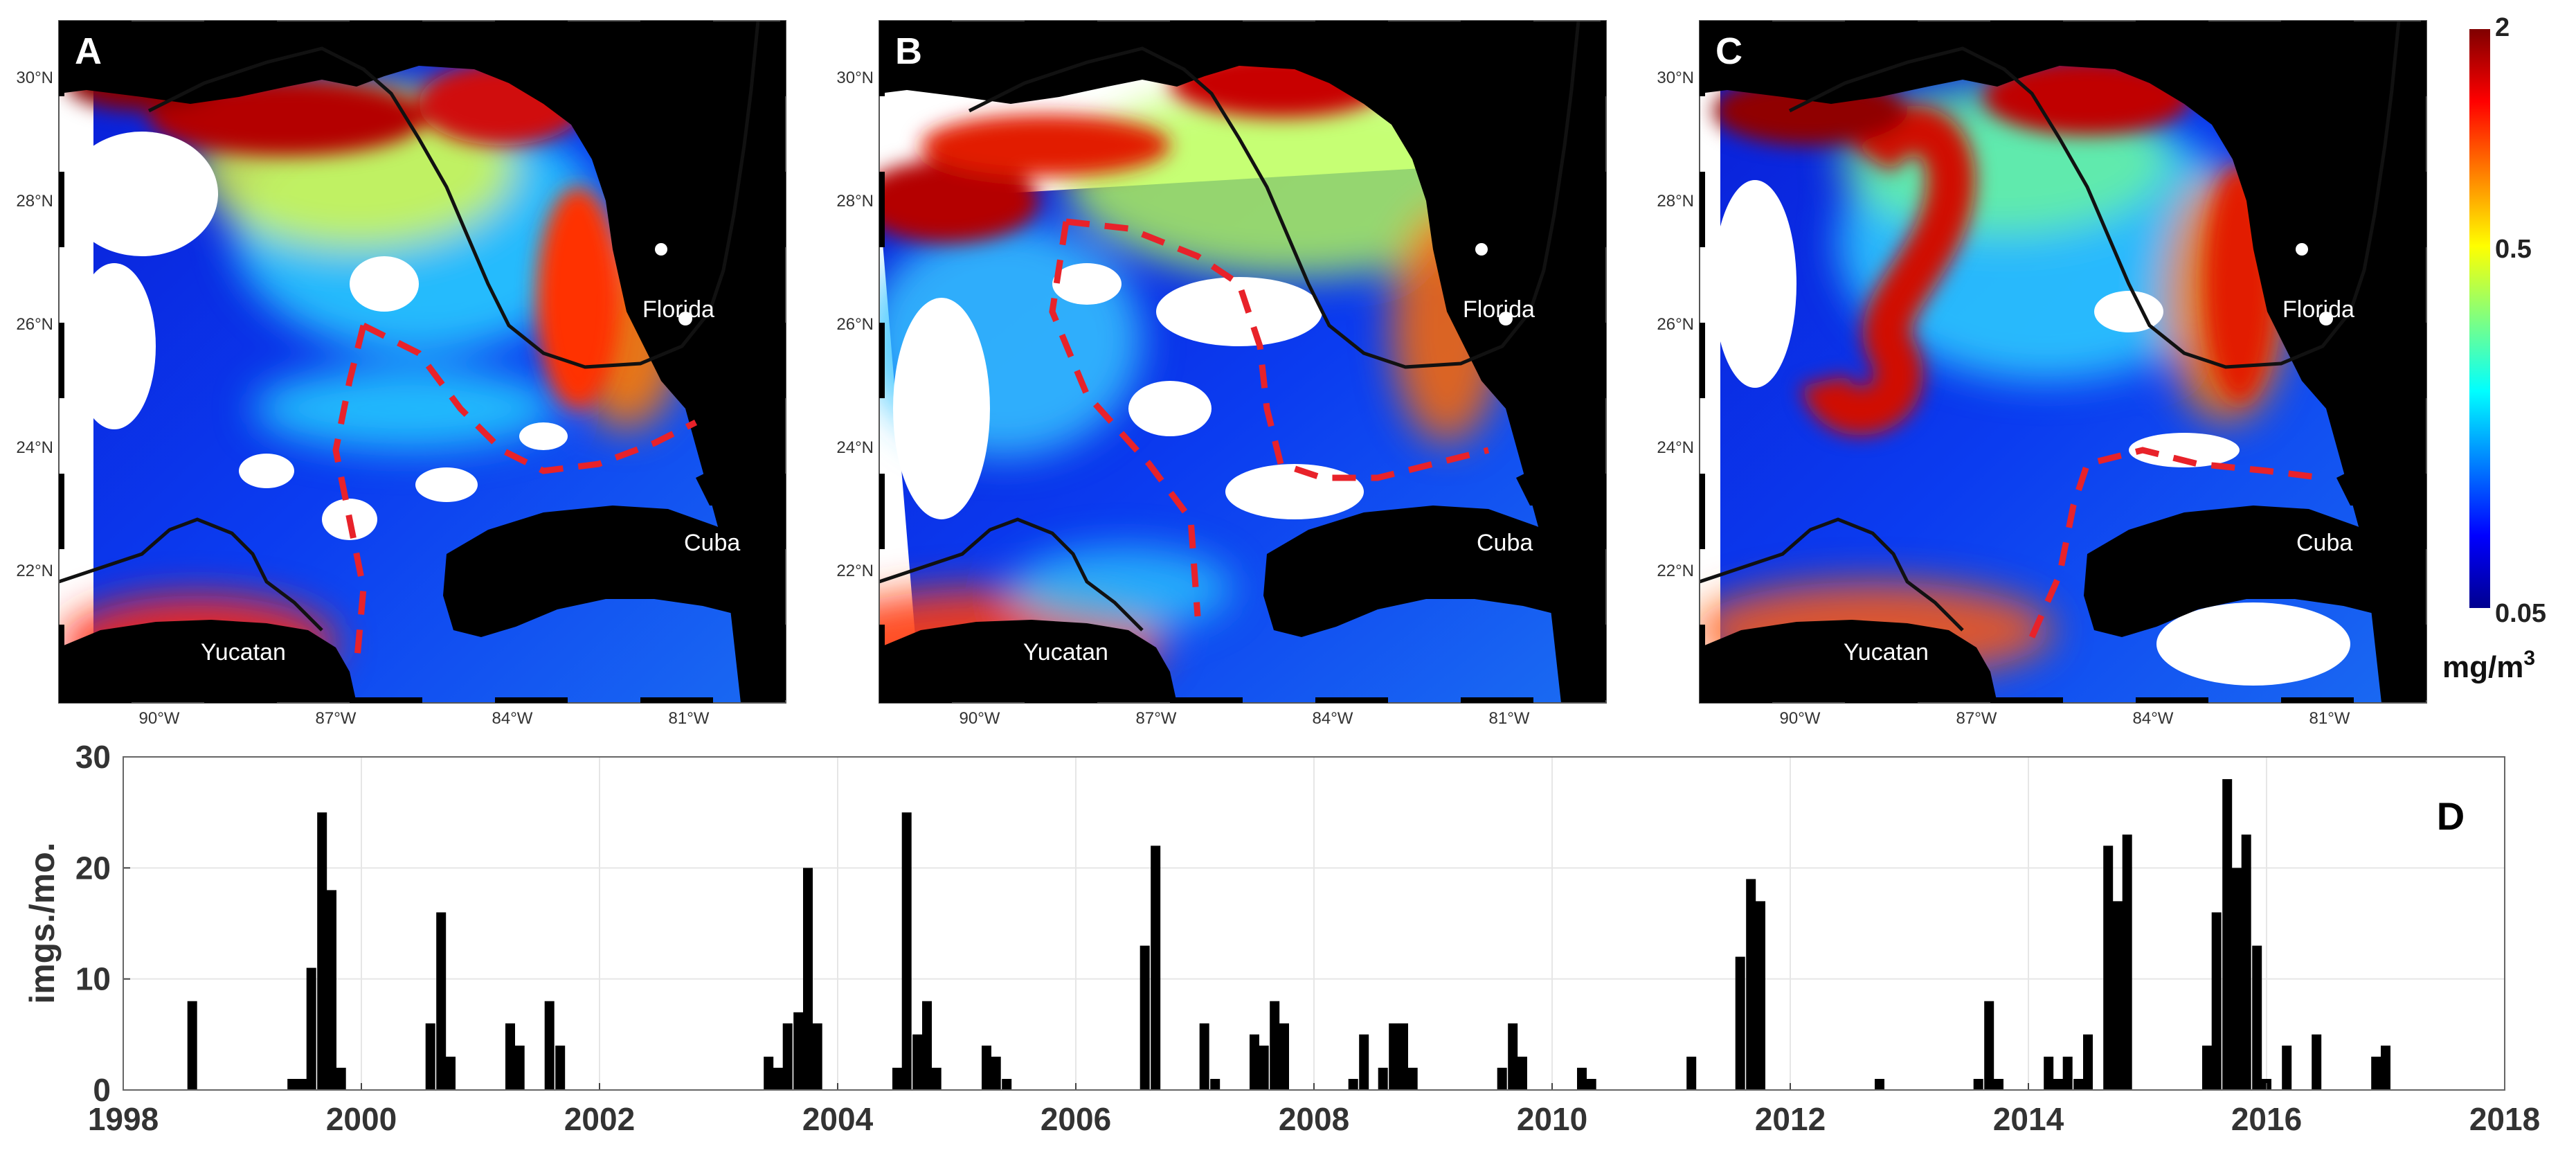  Describe the element at coordinates (1076, 1119) in the screenshot. I see `chart-x-tick-label: 2006` at that location.